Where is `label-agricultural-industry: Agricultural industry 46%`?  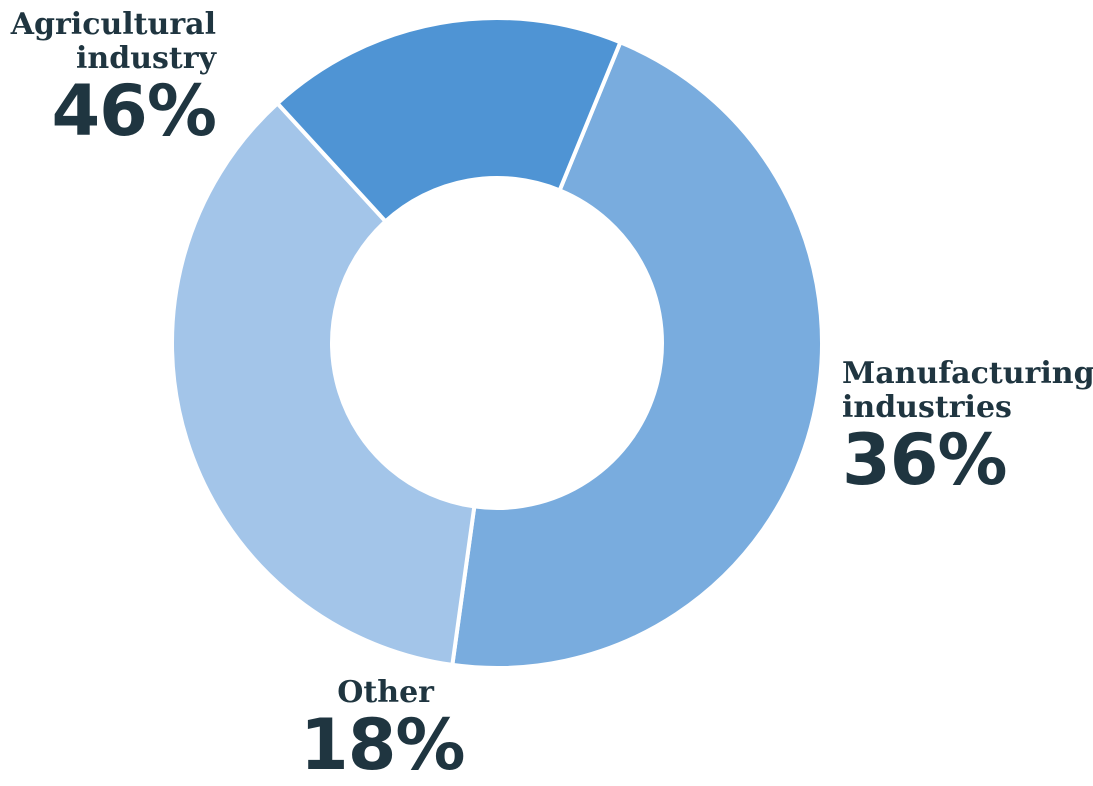
label-agricultural-industry: Agricultural industry 46% is located at coordinates (108, 79).